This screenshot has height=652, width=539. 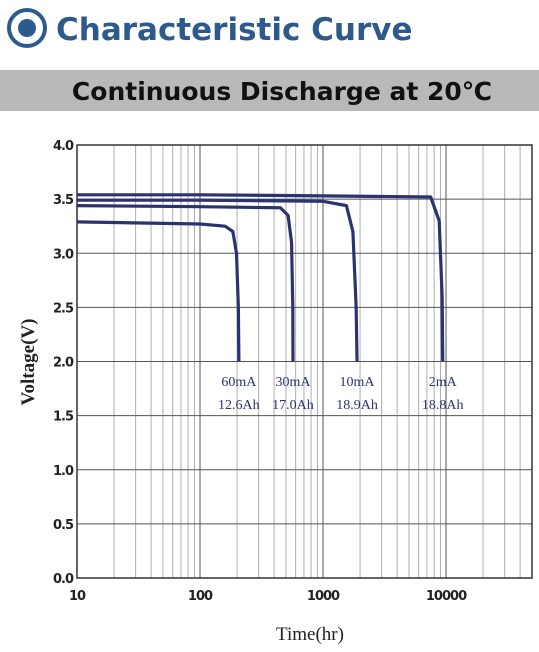 What do you see at coordinates (63, 200) in the screenshot?
I see `y-tick-label: 3.5` at bounding box center [63, 200].